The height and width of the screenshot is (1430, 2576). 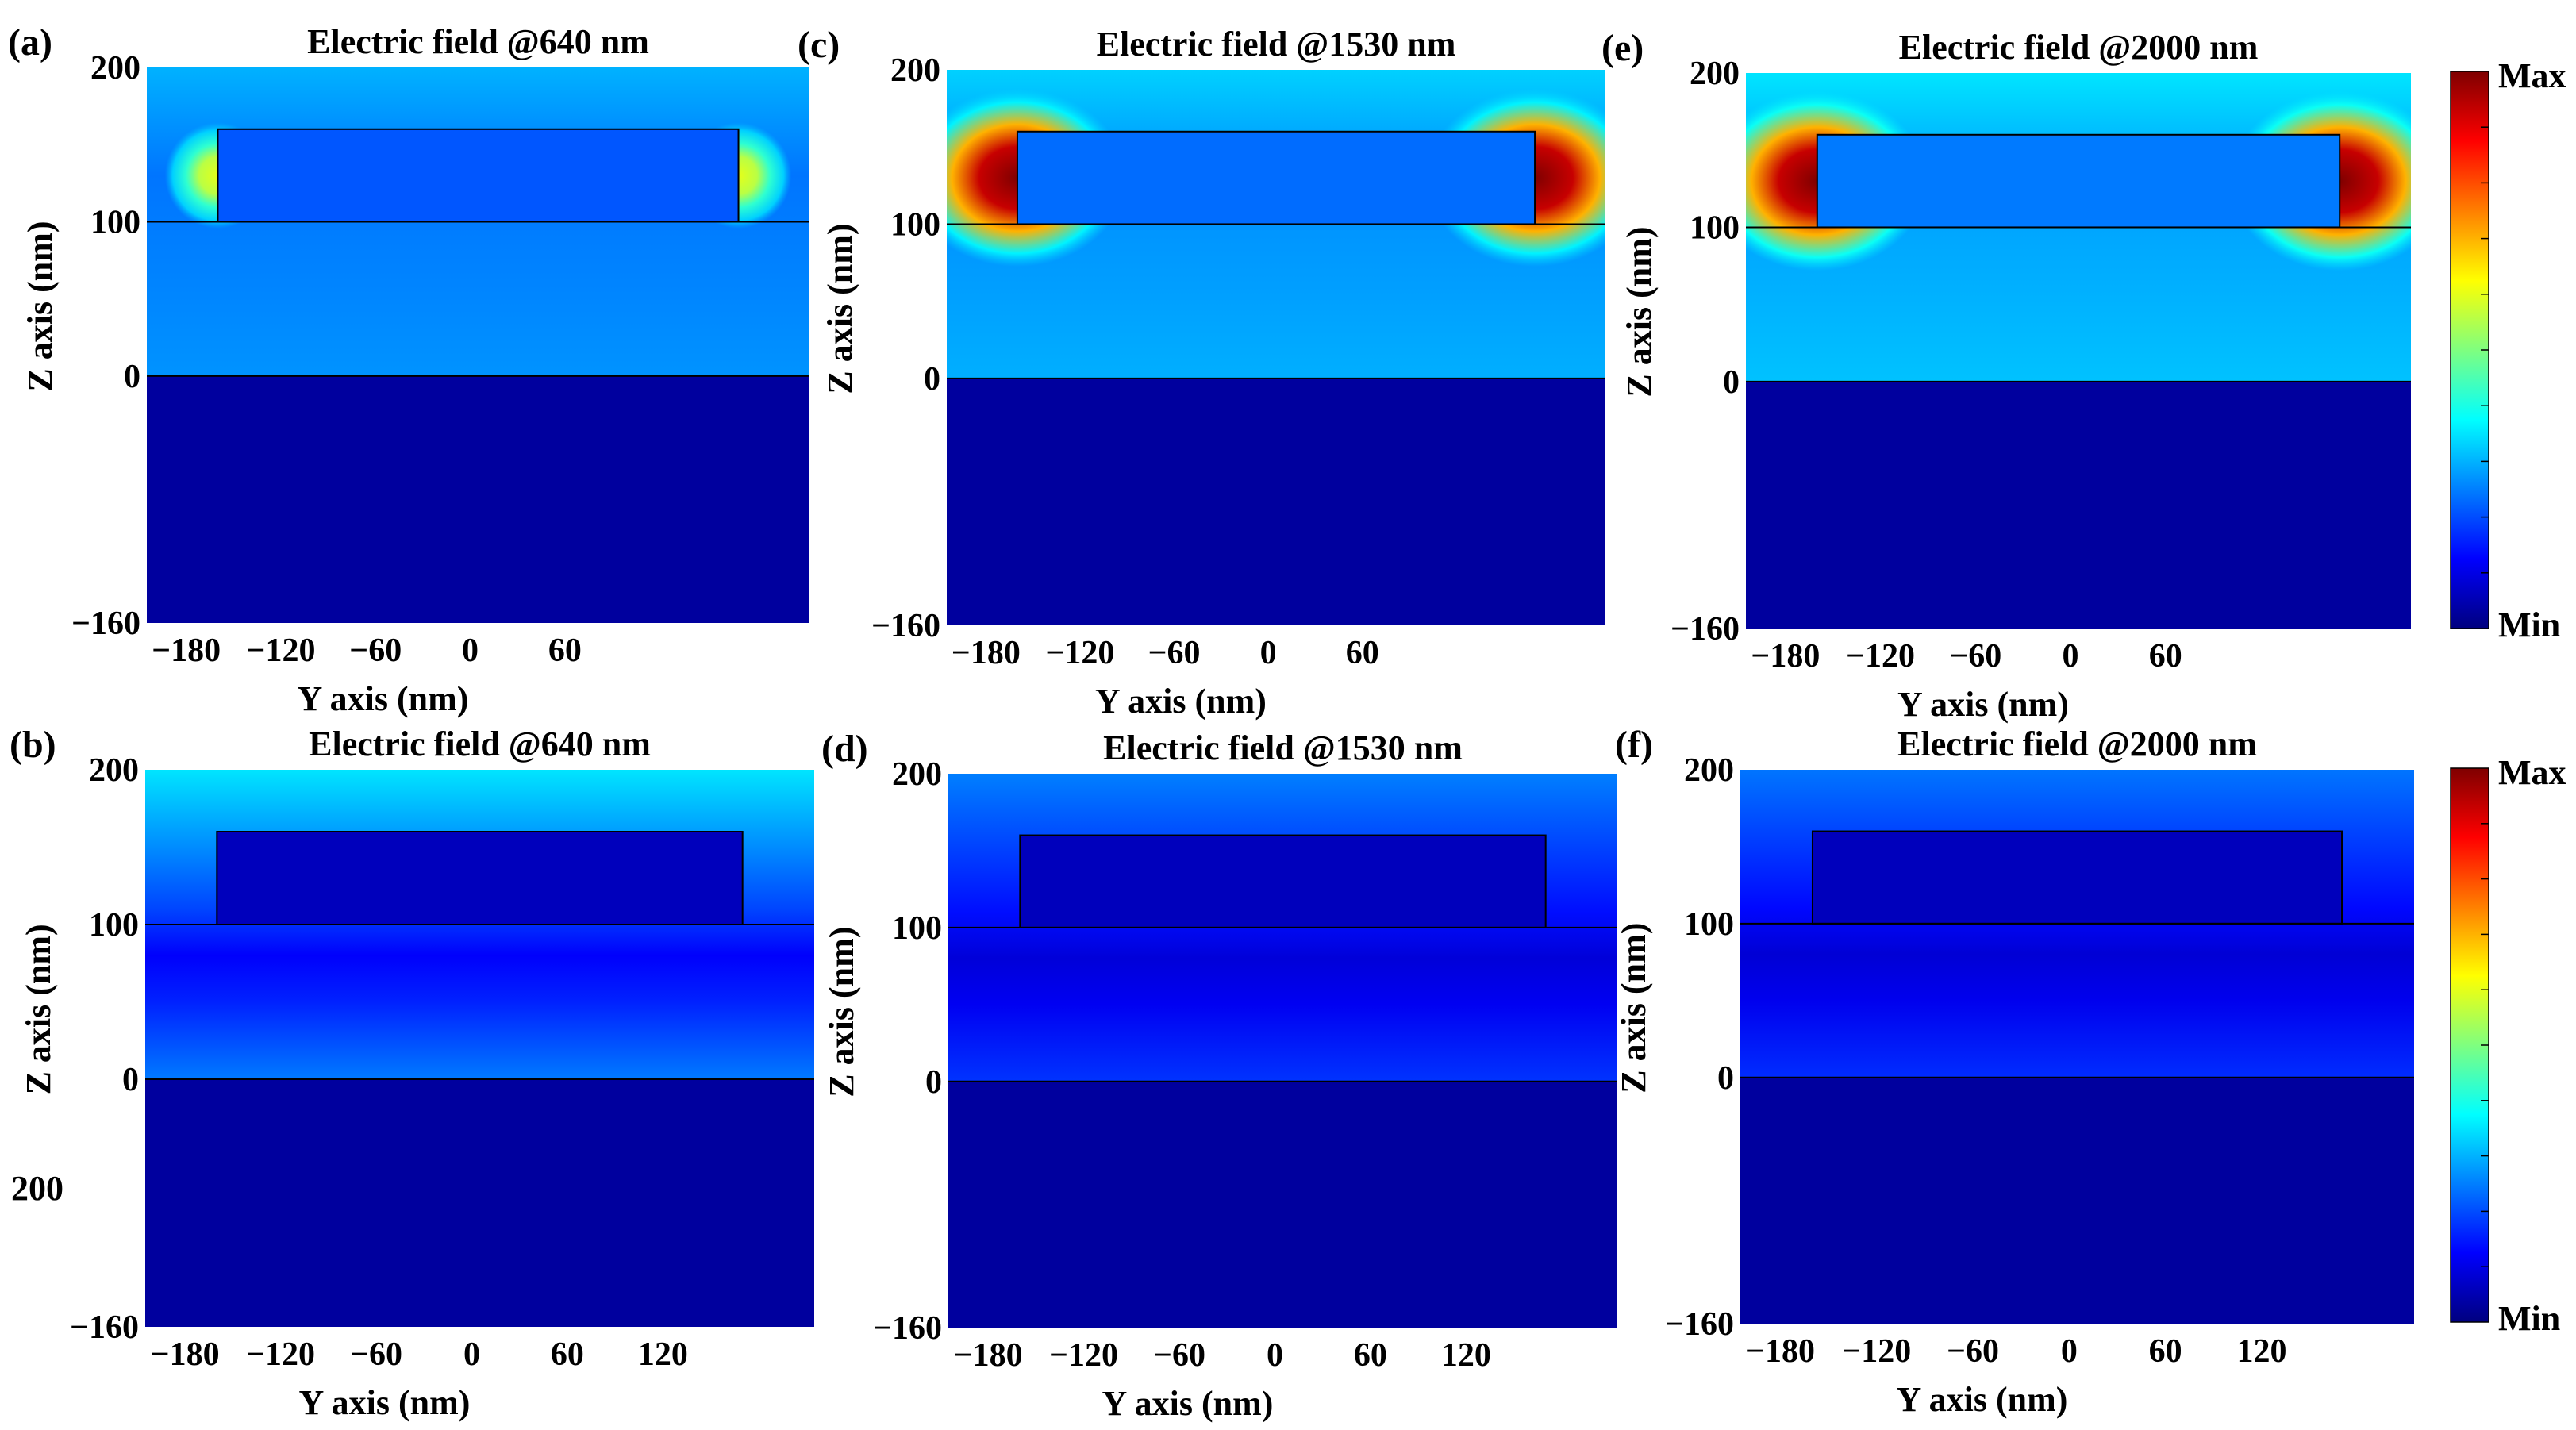 What do you see at coordinates (844, 749) in the screenshot?
I see `panel-label: (d)` at bounding box center [844, 749].